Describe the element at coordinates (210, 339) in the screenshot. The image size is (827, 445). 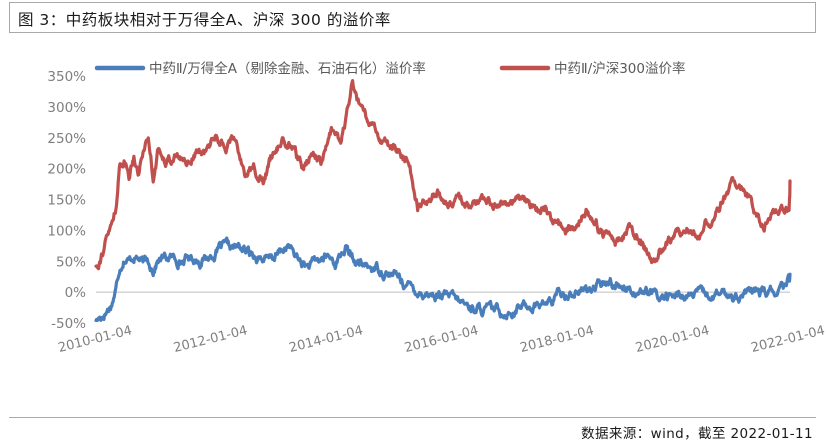
I see `x-tick-label: 2012-01-04` at that location.